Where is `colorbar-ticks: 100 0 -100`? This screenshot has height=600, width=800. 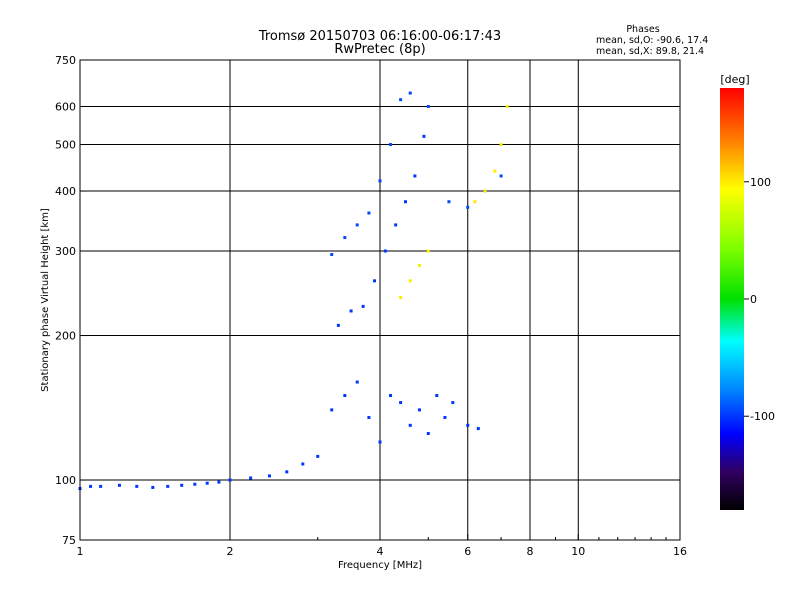 colorbar-ticks: 100 0 -100 is located at coordinates (759, 299).